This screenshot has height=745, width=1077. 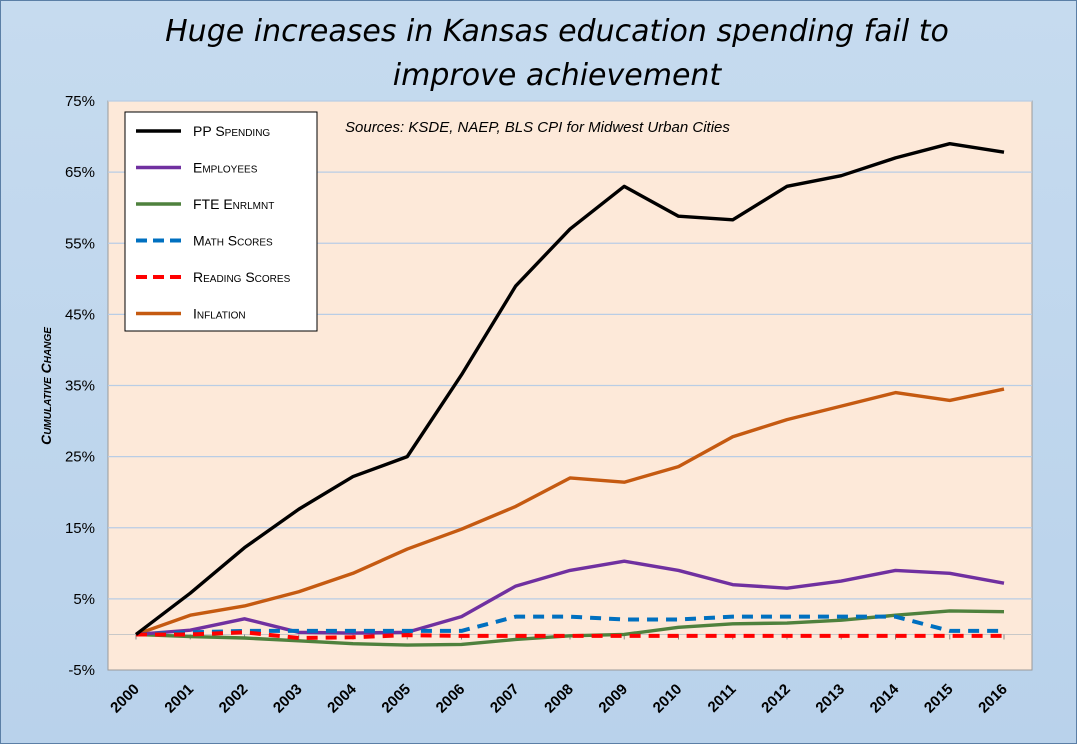 What do you see at coordinates (776, 699) in the screenshot?
I see `x-tick-label: 2012` at bounding box center [776, 699].